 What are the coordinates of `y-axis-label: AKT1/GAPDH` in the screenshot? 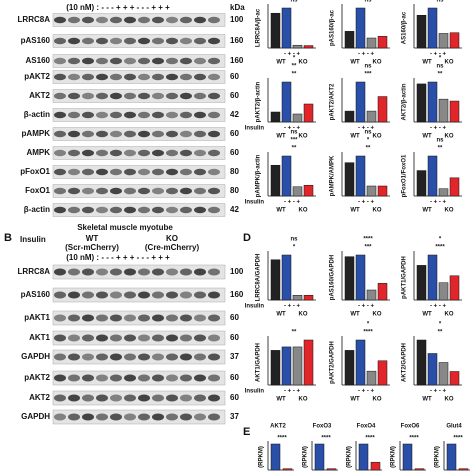 It's located at (259, 362).